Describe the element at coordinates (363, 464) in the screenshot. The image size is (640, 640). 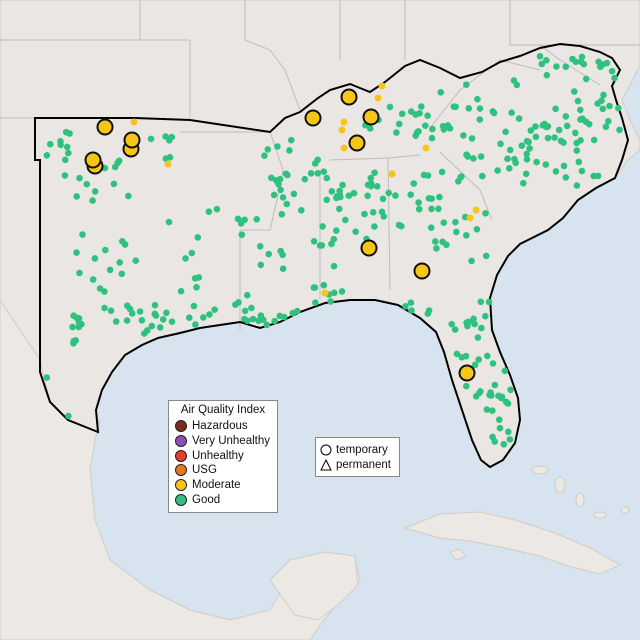
I see `legend-label-permanent: permanent` at that location.